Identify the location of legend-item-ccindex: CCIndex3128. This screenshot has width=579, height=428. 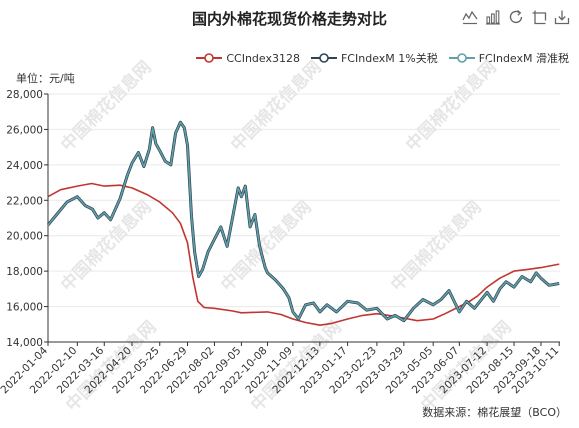
(248, 58).